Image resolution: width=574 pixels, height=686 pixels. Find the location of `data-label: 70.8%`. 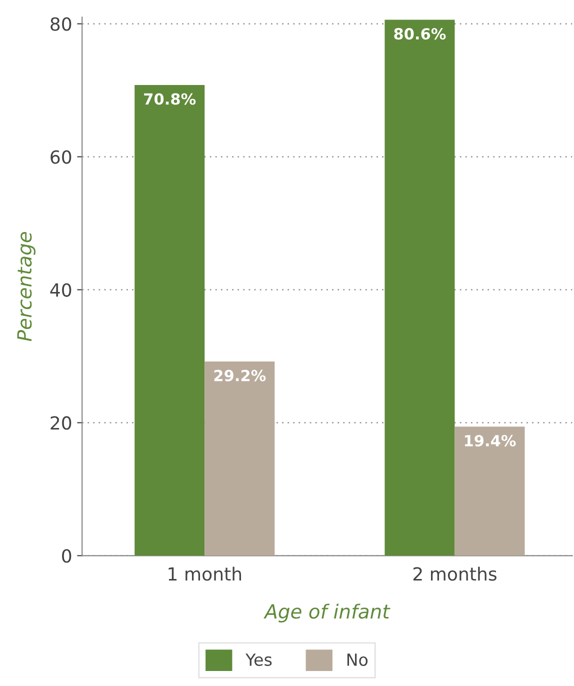

data-label: 70.8% is located at coordinates (170, 99).